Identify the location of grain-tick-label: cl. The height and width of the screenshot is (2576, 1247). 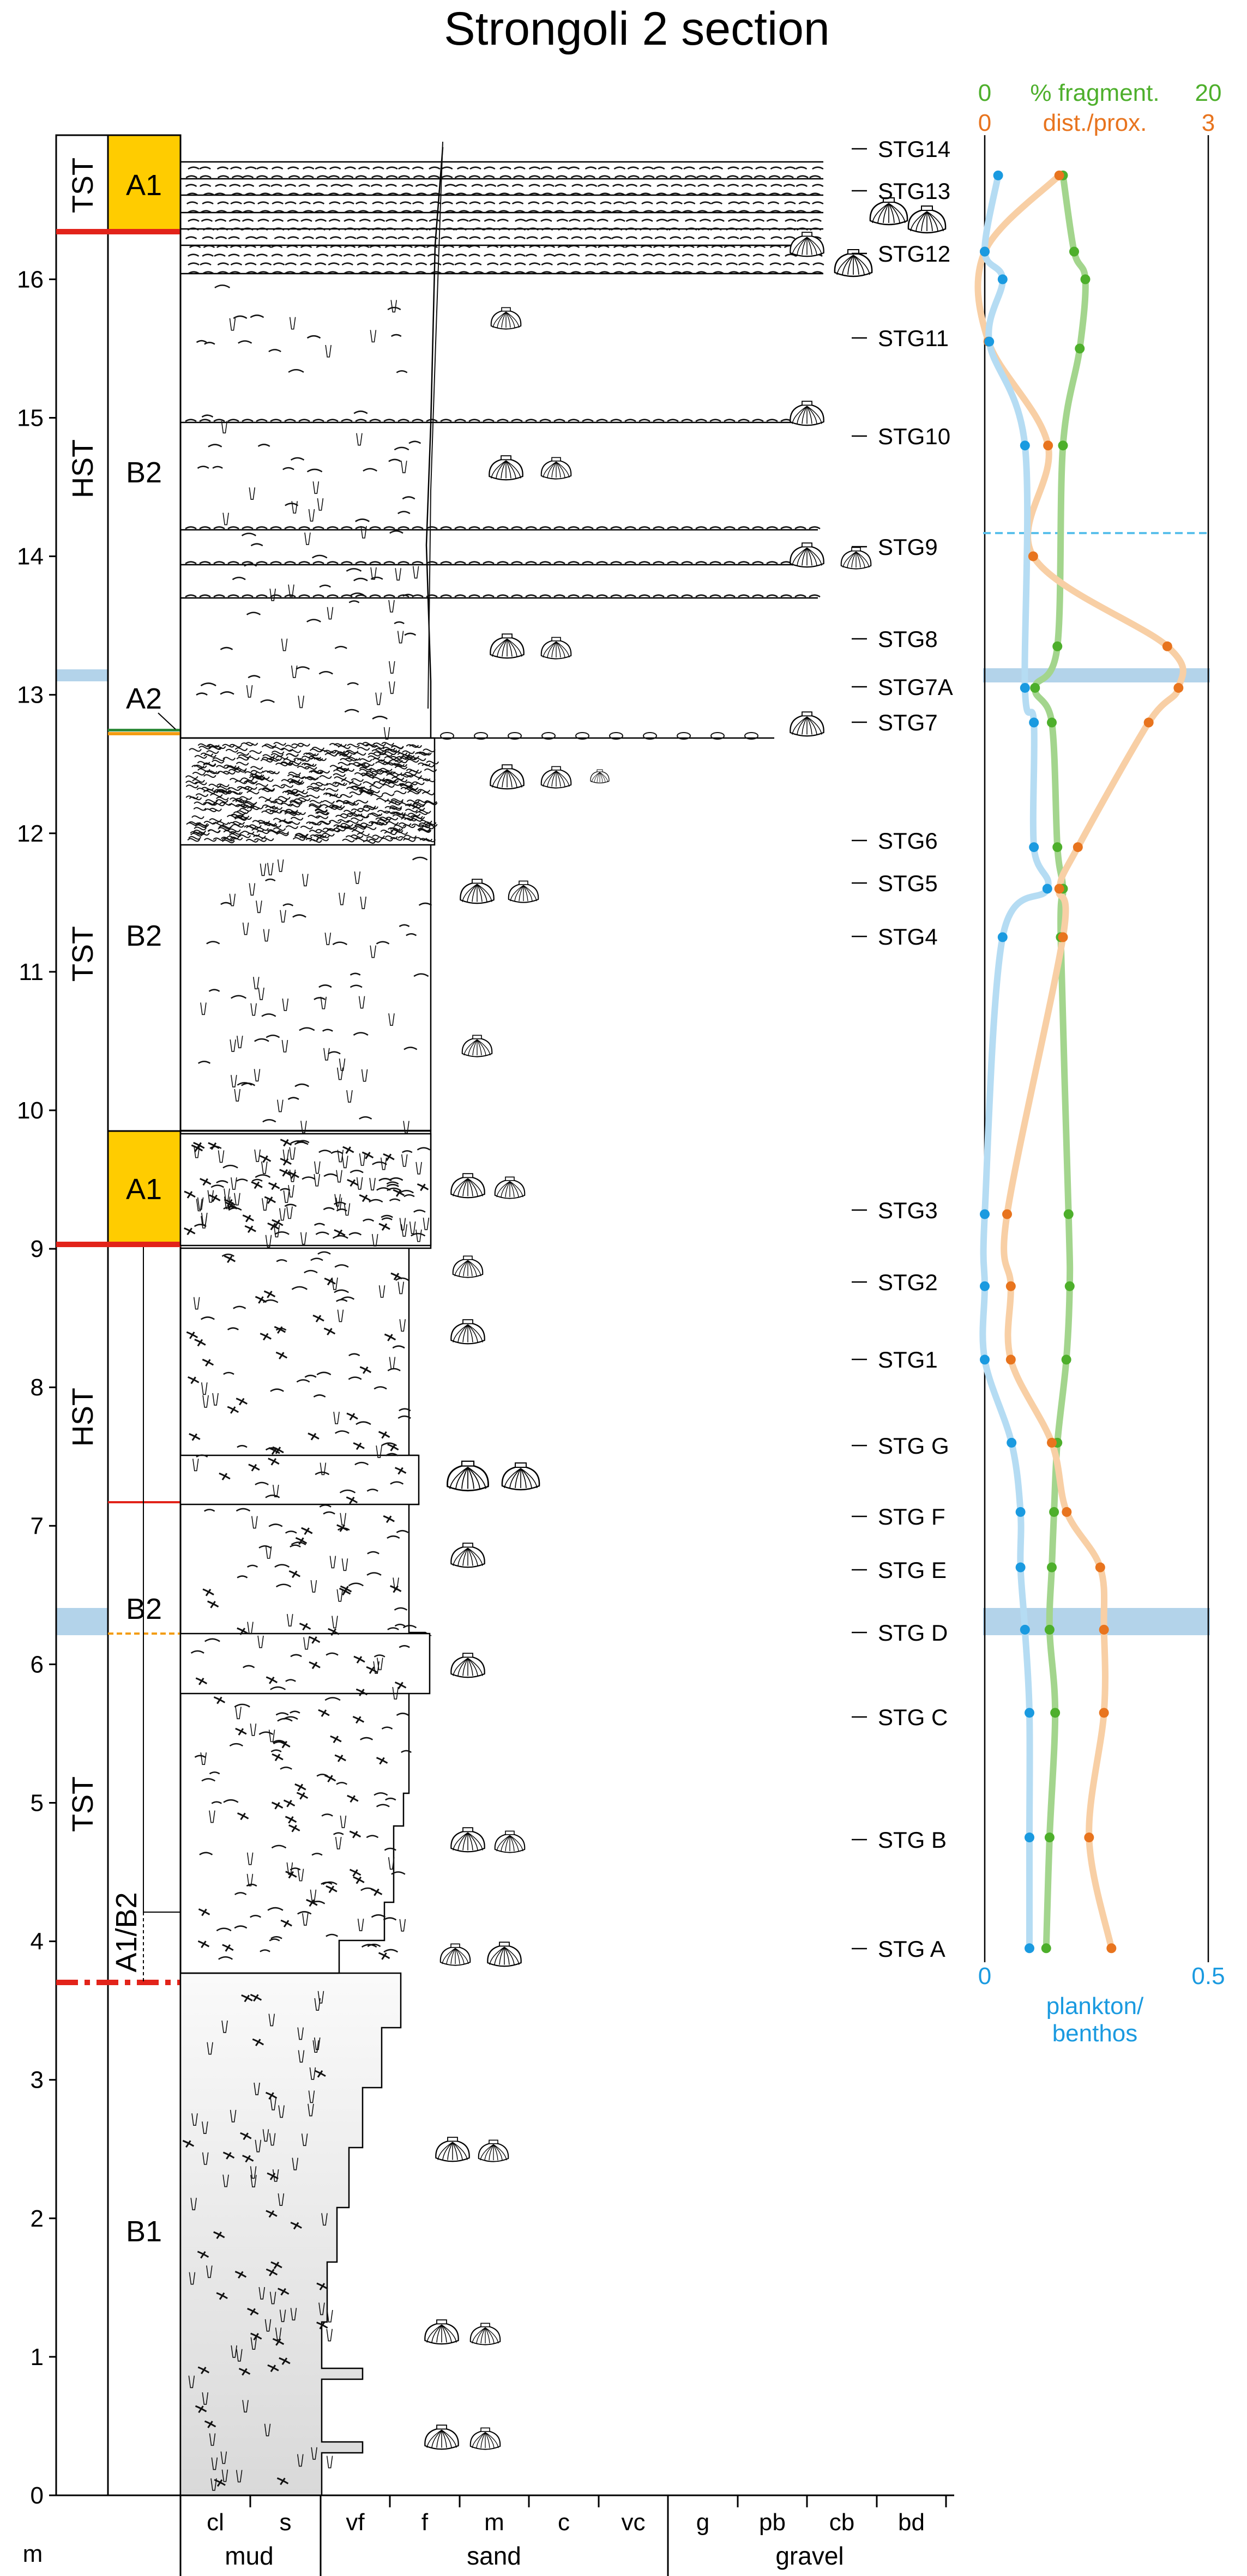
(215, 2522).